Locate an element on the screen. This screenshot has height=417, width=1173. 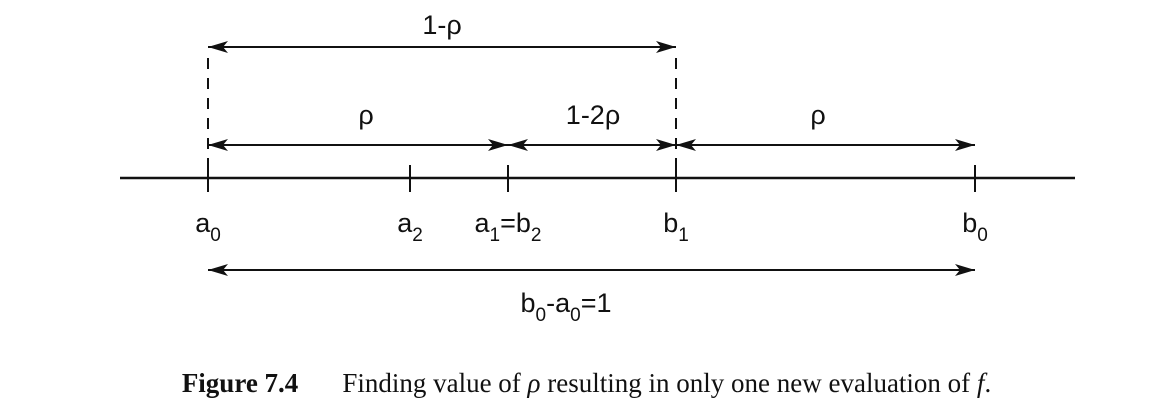
caption-text-before: Finding value of is located at coordinates (435, 383).